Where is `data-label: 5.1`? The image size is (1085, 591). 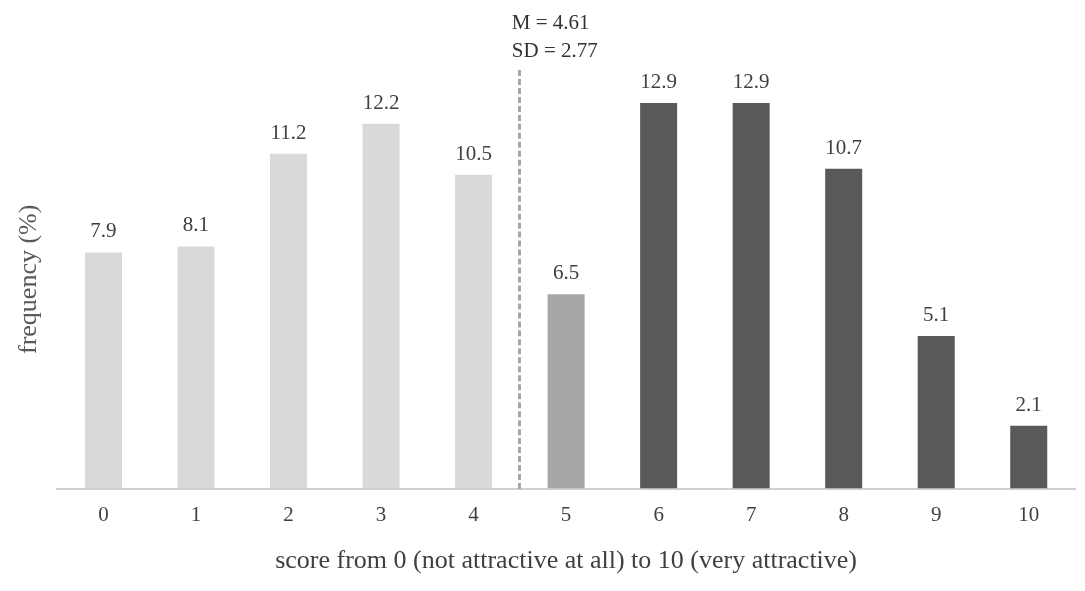 data-label: 5.1 is located at coordinates (936, 314).